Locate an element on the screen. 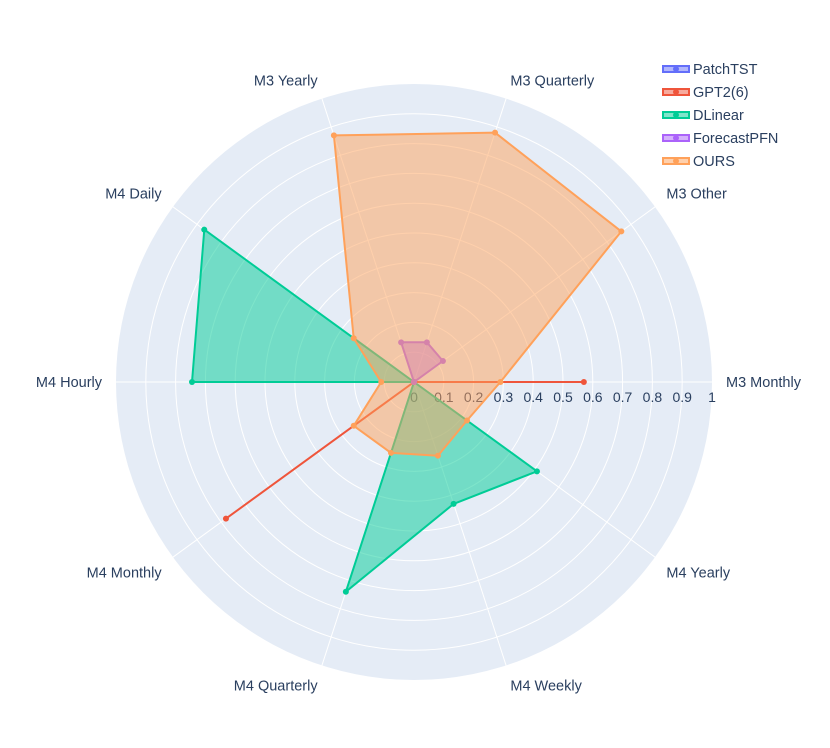 The image size is (830, 748). category-label-m3-yearly: M3 Yearly is located at coordinates (286, 81).